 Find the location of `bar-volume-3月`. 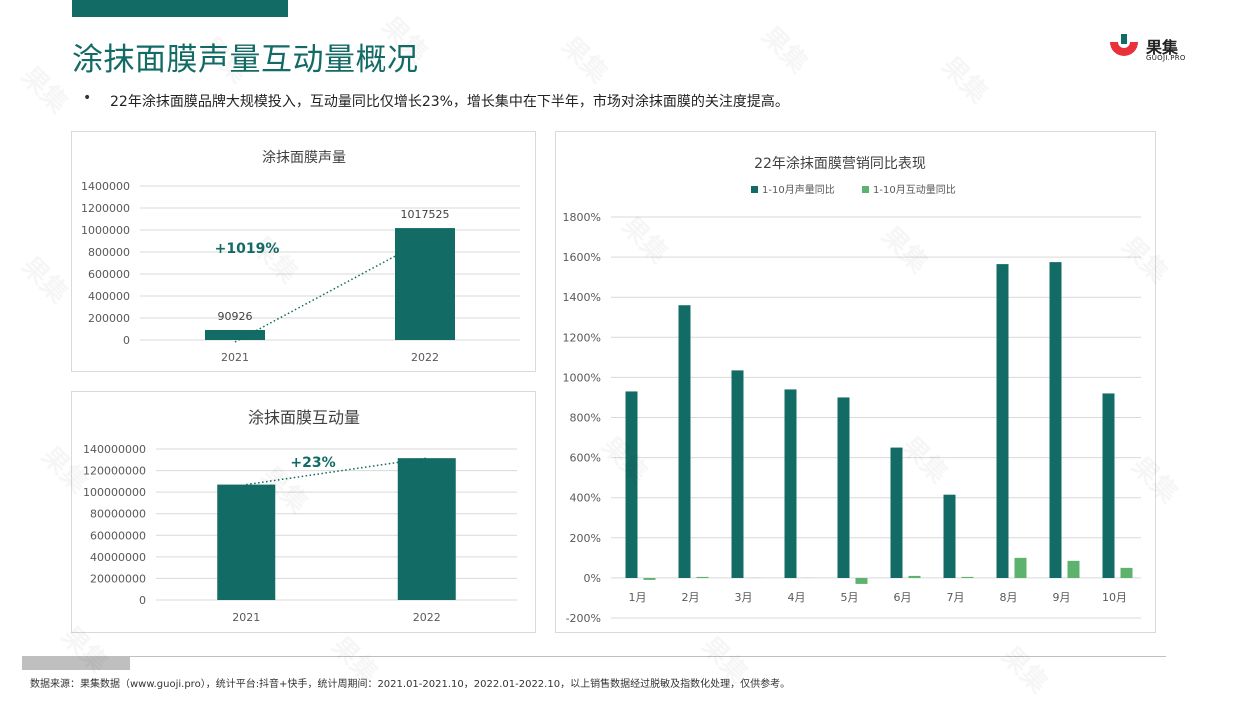

bar-volume-3月 is located at coordinates (737, 474).